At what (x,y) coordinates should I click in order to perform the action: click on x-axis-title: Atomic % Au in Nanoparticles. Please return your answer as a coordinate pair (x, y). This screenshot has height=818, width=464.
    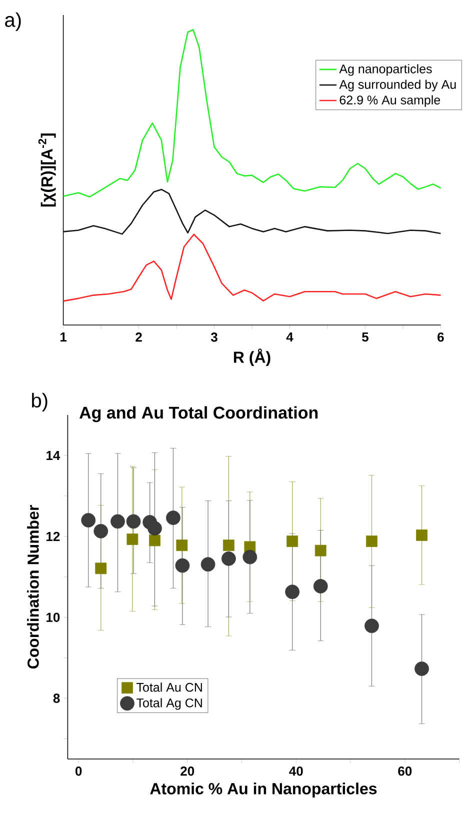
    Looking at the image, I should click on (263, 790).